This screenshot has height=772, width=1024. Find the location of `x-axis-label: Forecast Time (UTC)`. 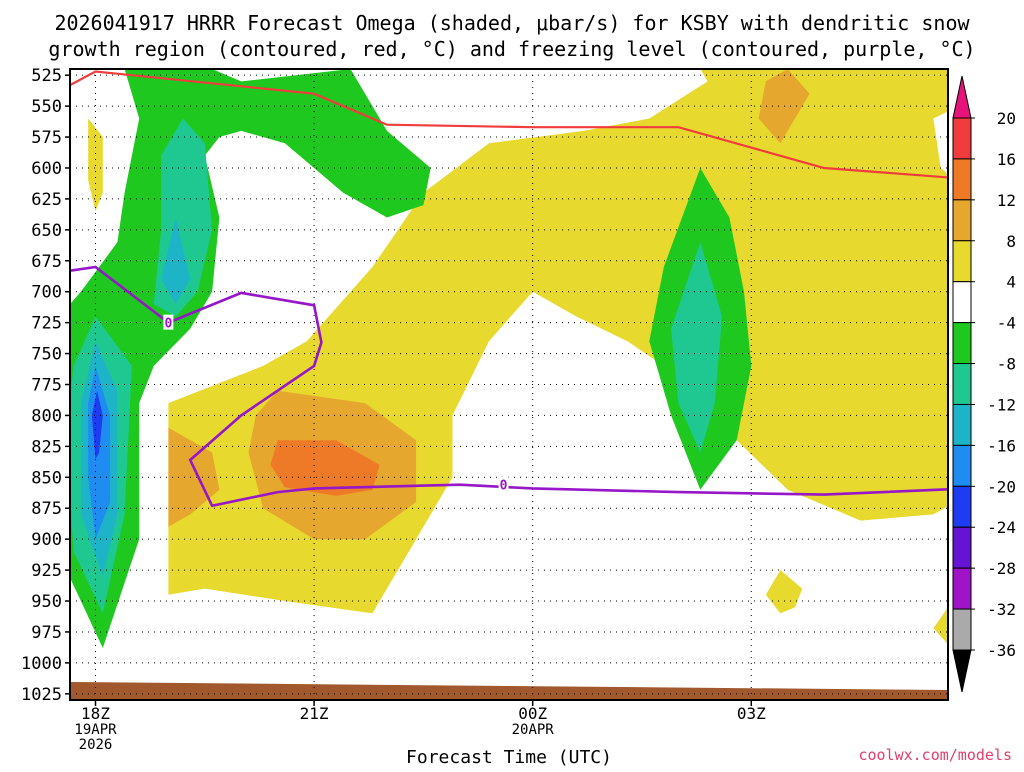

x-axis-label: Forecast Time (UTC) is located at coordinates (509, 757).